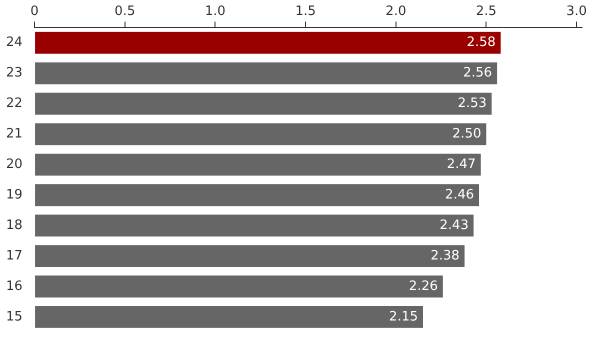 This screenshot has width=590, height=344. I want to click on data-label: 2.50, so click(467, 134).